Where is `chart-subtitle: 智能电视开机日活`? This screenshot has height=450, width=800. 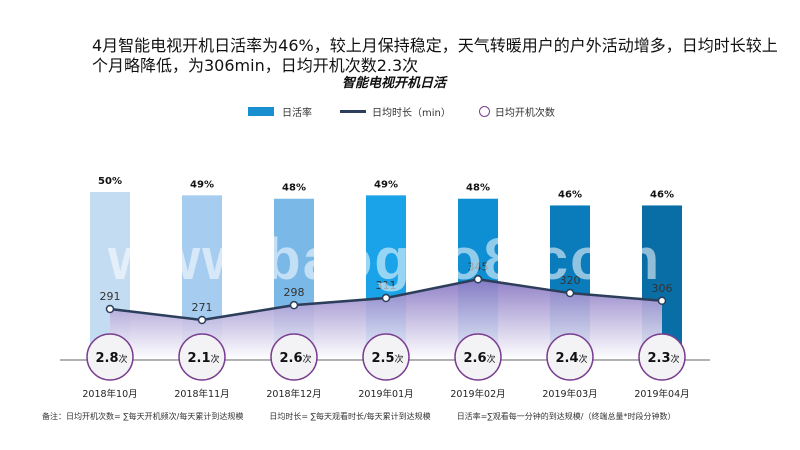 chart-subtitle: 智能电视开机日活 is located at coordinates (394, 83).